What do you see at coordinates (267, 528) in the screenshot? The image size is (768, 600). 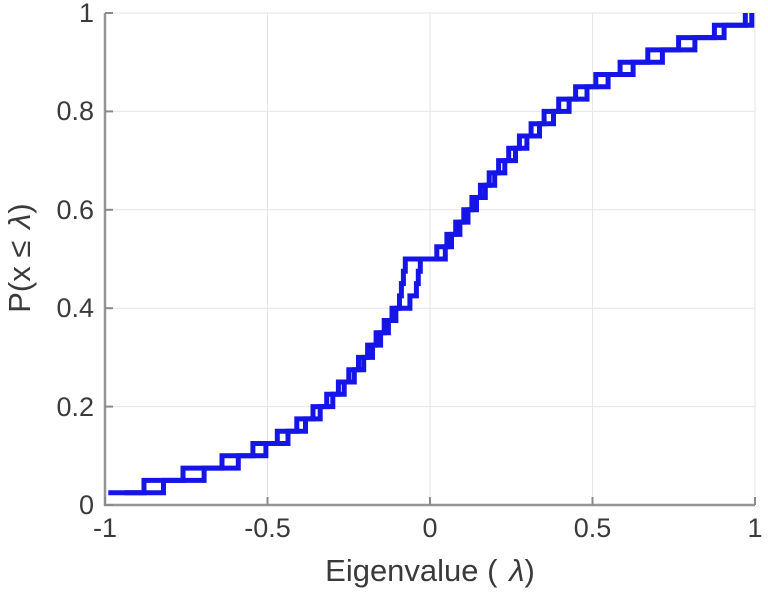 I see `x-tick-label: -0.5` at bounding box center [267, 528].